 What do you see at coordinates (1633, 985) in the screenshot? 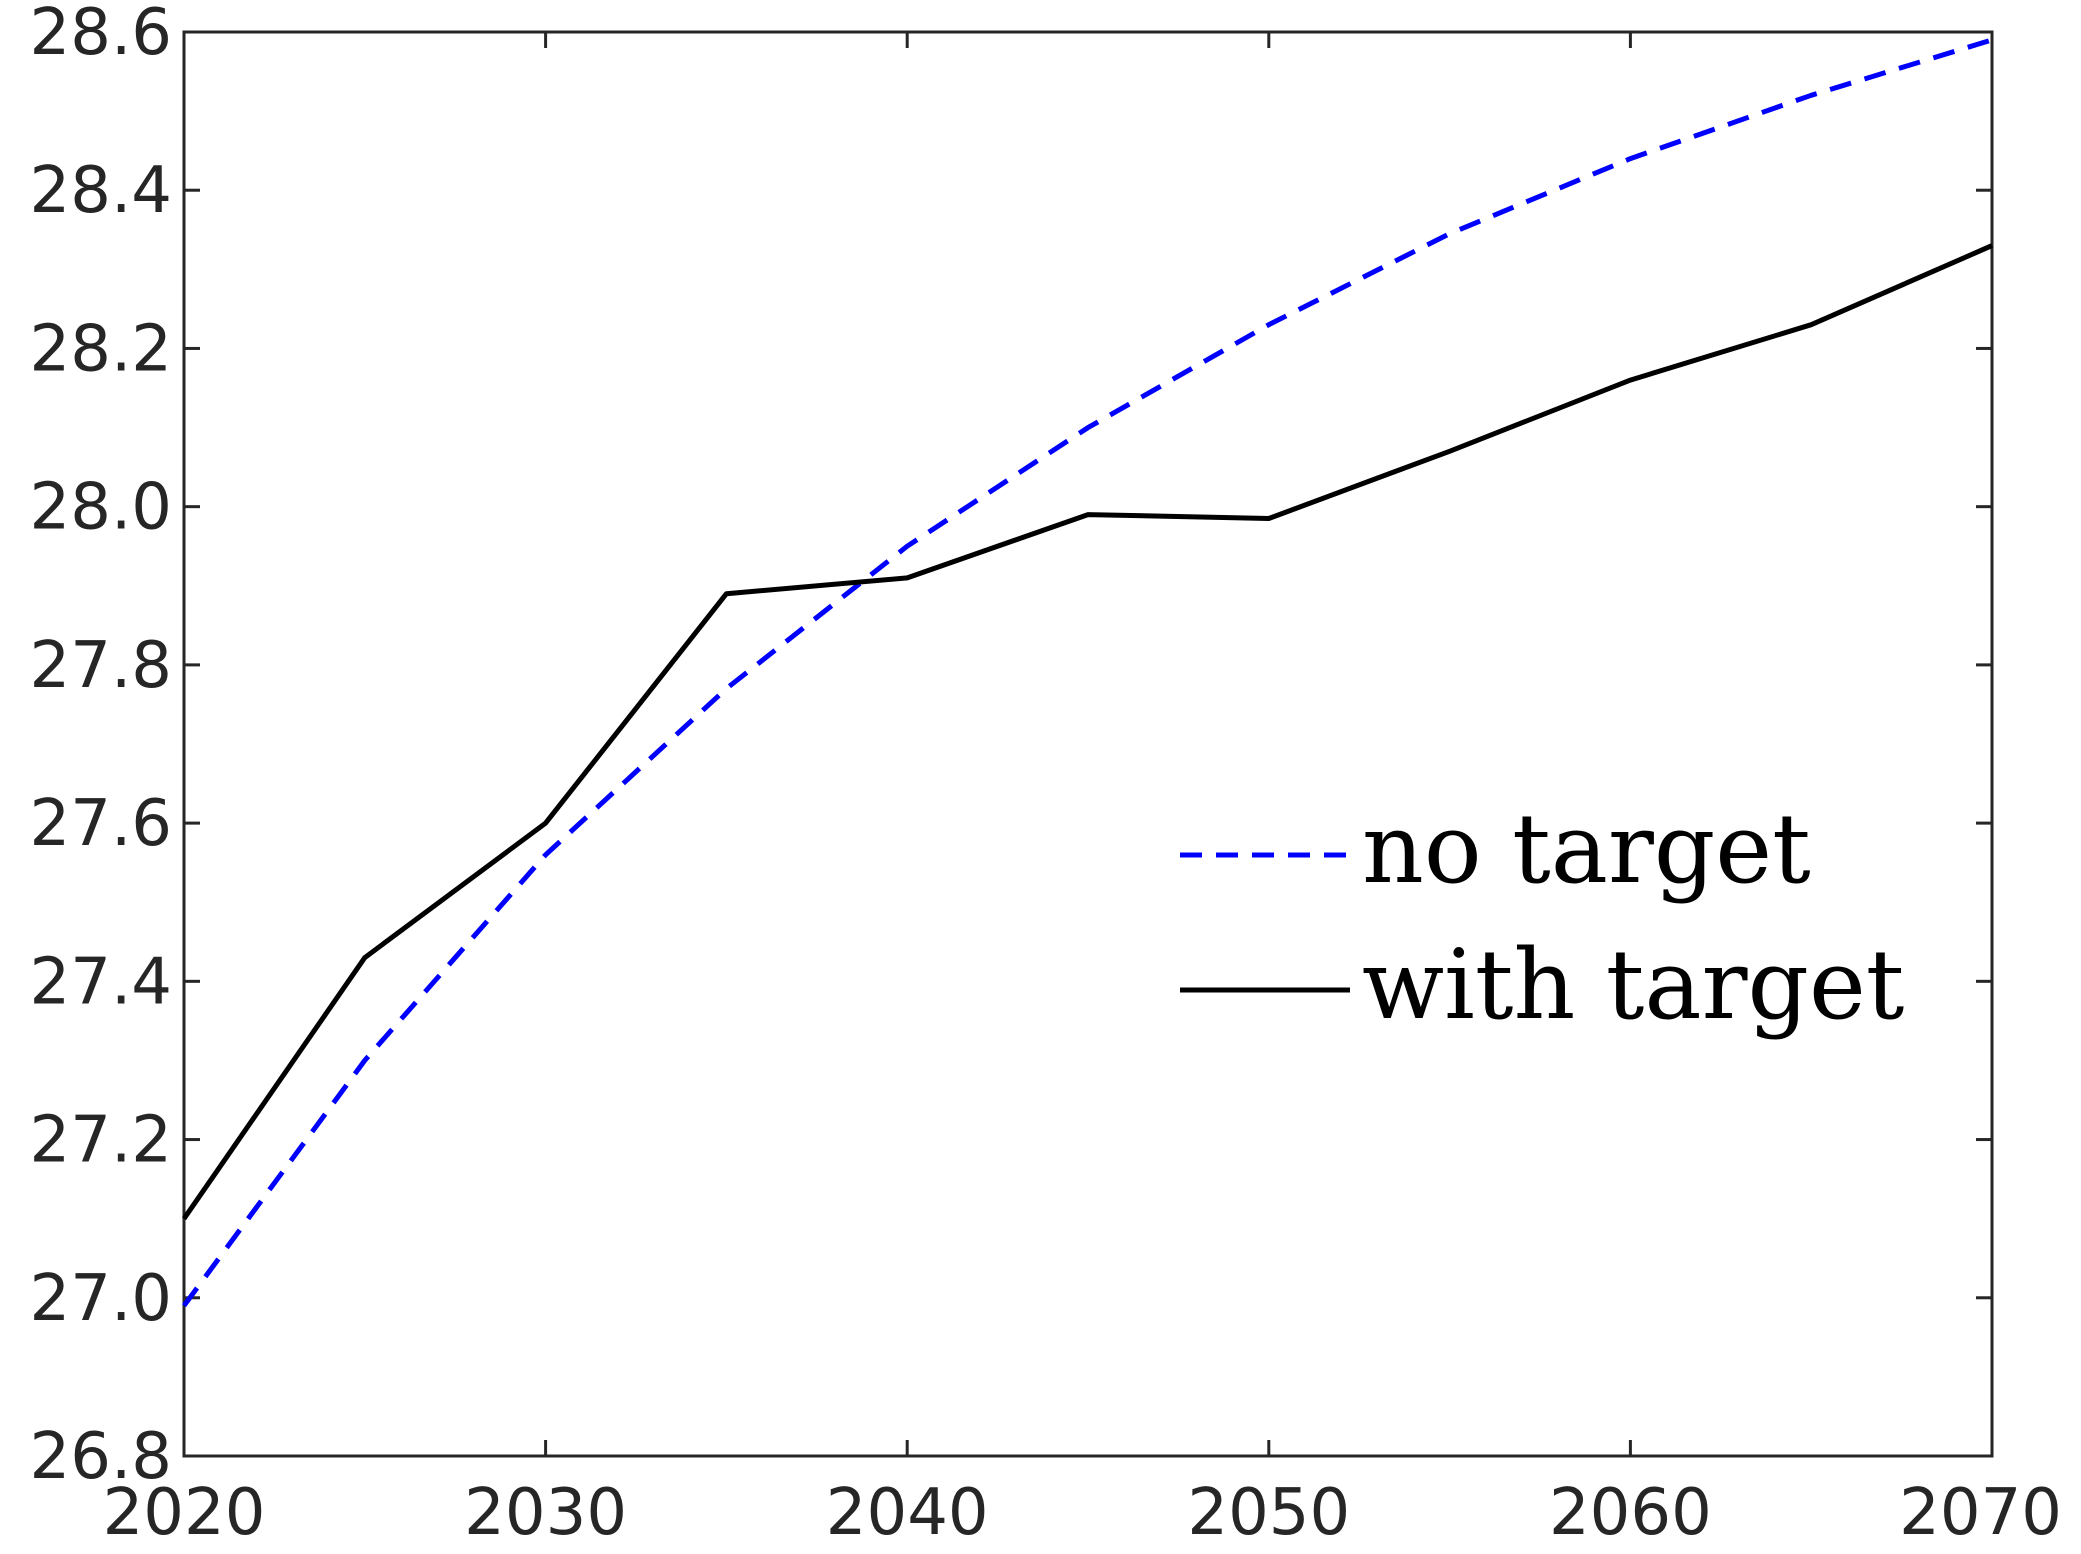
I see `legend-label-with-target: with target` at bounding box center [1633, 985].